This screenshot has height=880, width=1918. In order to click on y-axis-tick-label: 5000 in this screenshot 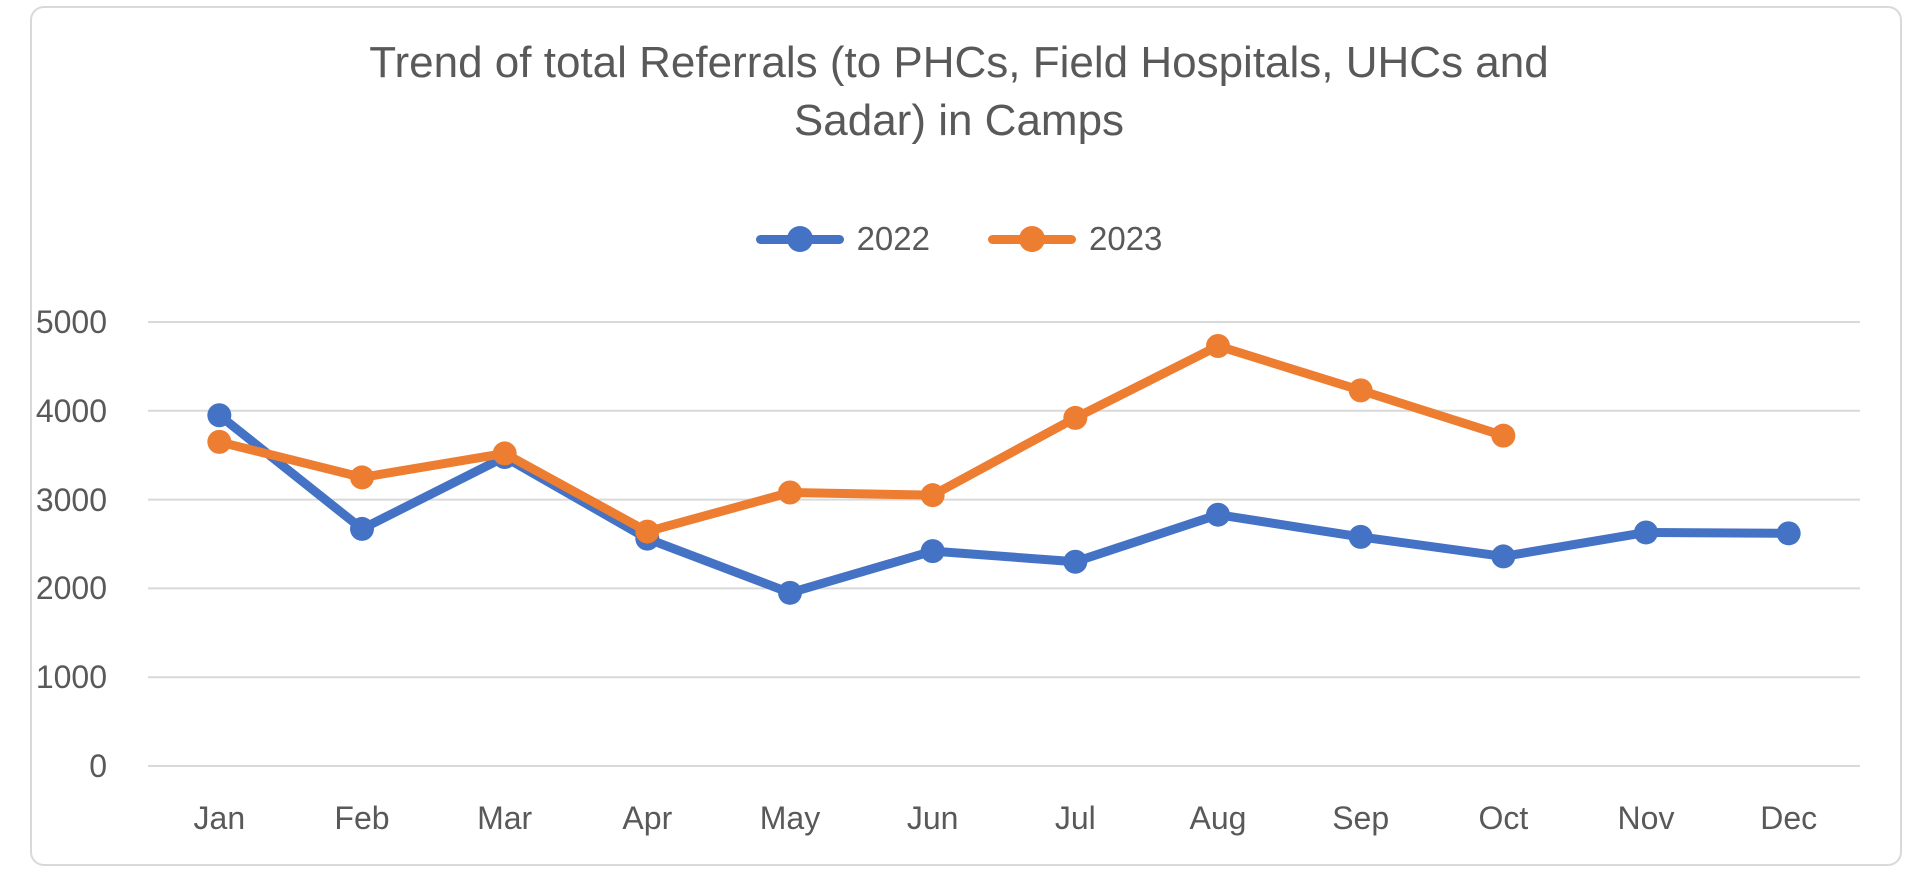, I will do `click(71, 322)`.